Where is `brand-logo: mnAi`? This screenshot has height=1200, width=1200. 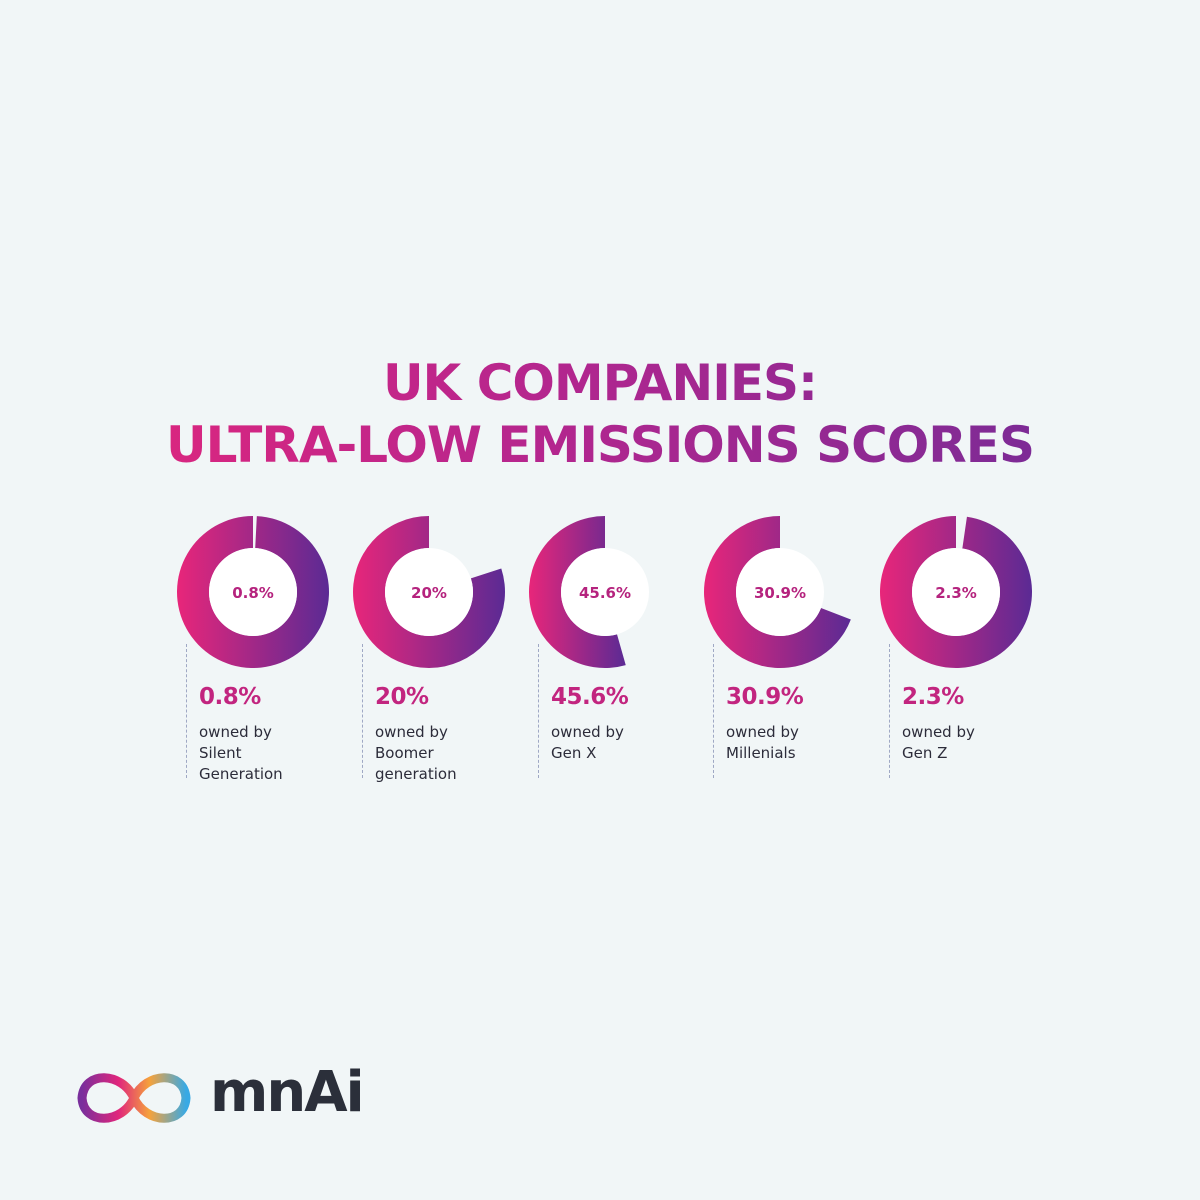
brand-logo: mnAi is located at coordinates (240, 1098).